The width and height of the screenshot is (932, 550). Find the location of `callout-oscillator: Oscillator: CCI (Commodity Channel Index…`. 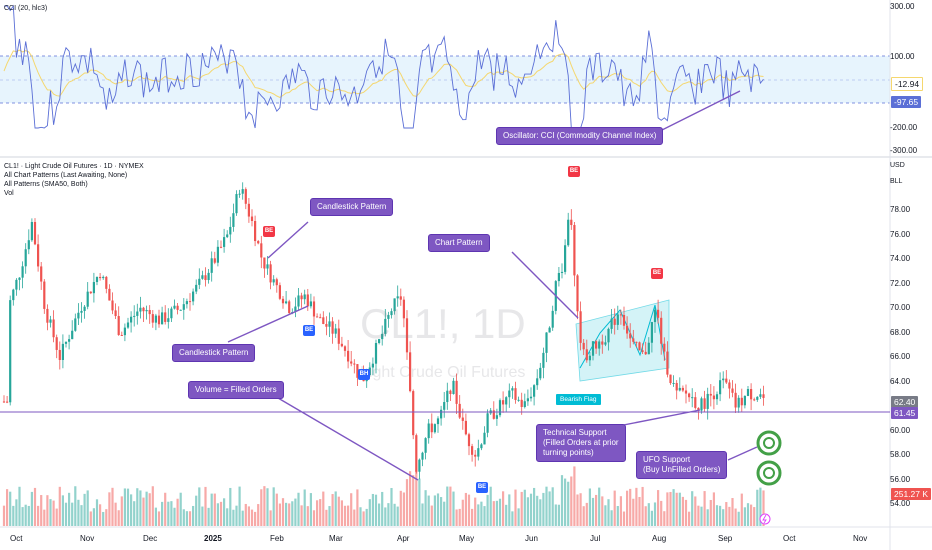

callout-oscillator: Oscillator: CCI (Commodity Channel Index… is located at coordinates (580, 136).